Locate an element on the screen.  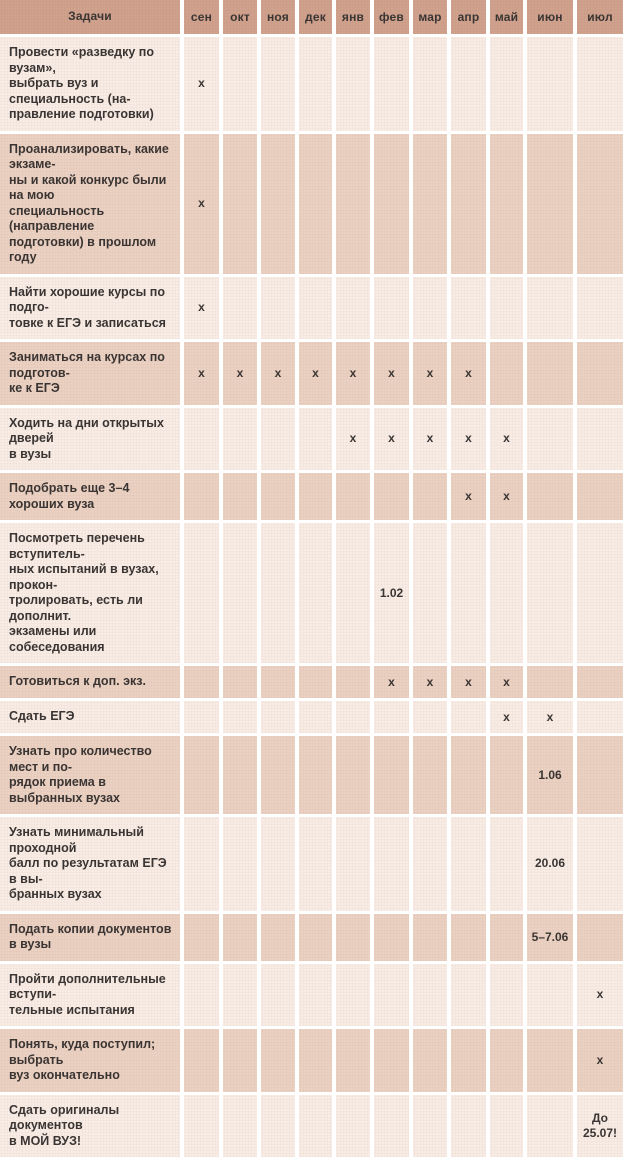
task-label: Подать копии документов в вузы is located at coordinates (92, 939).